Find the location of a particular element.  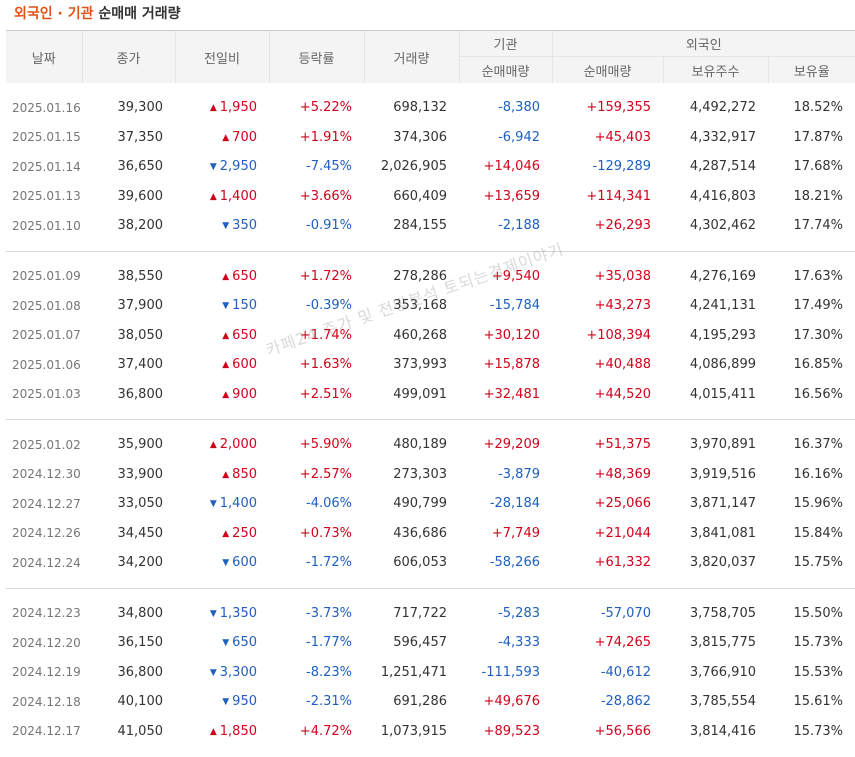

cell-ratio: 15.75% is located at coordinates (818, 563).